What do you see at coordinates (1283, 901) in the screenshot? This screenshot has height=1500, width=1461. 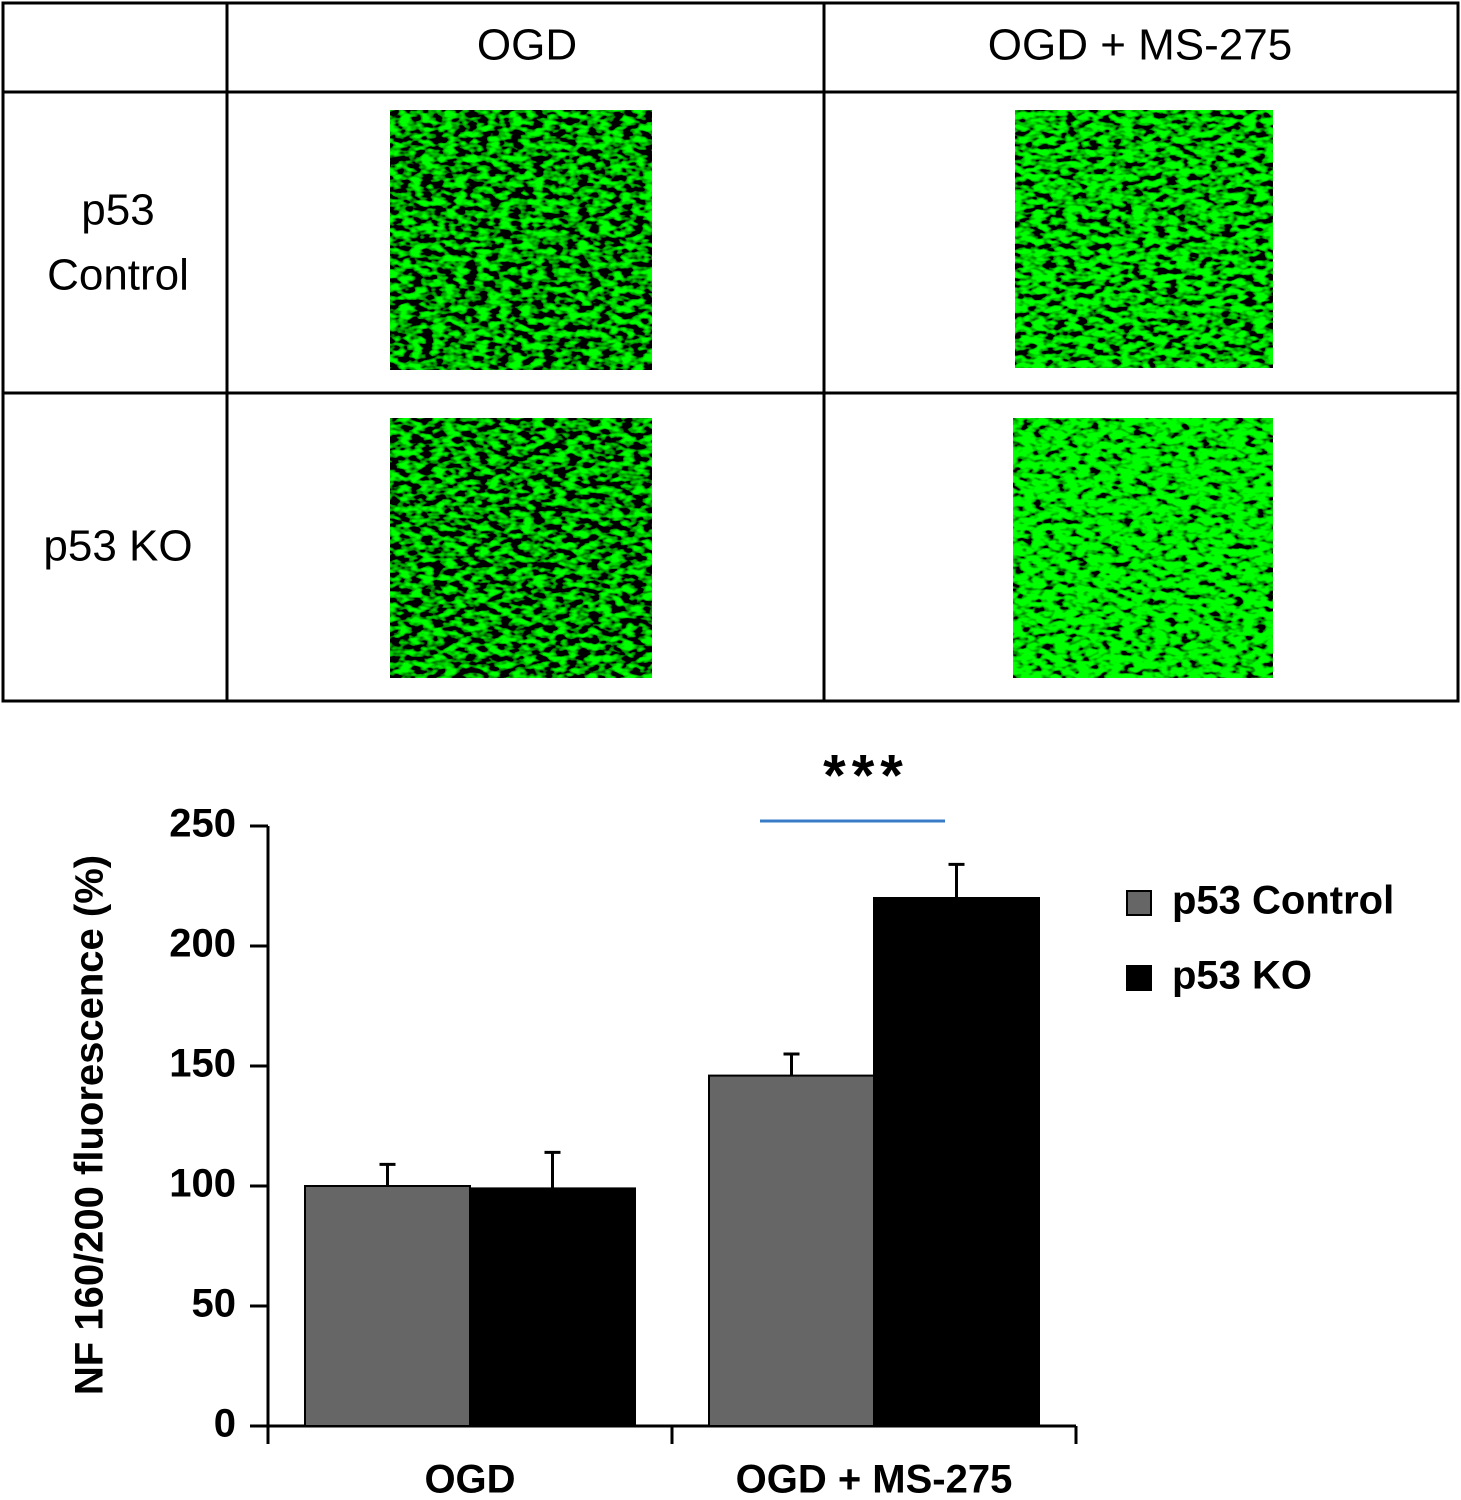 I see `legend-label: p53 Control` at bounding box center [1283, 901].